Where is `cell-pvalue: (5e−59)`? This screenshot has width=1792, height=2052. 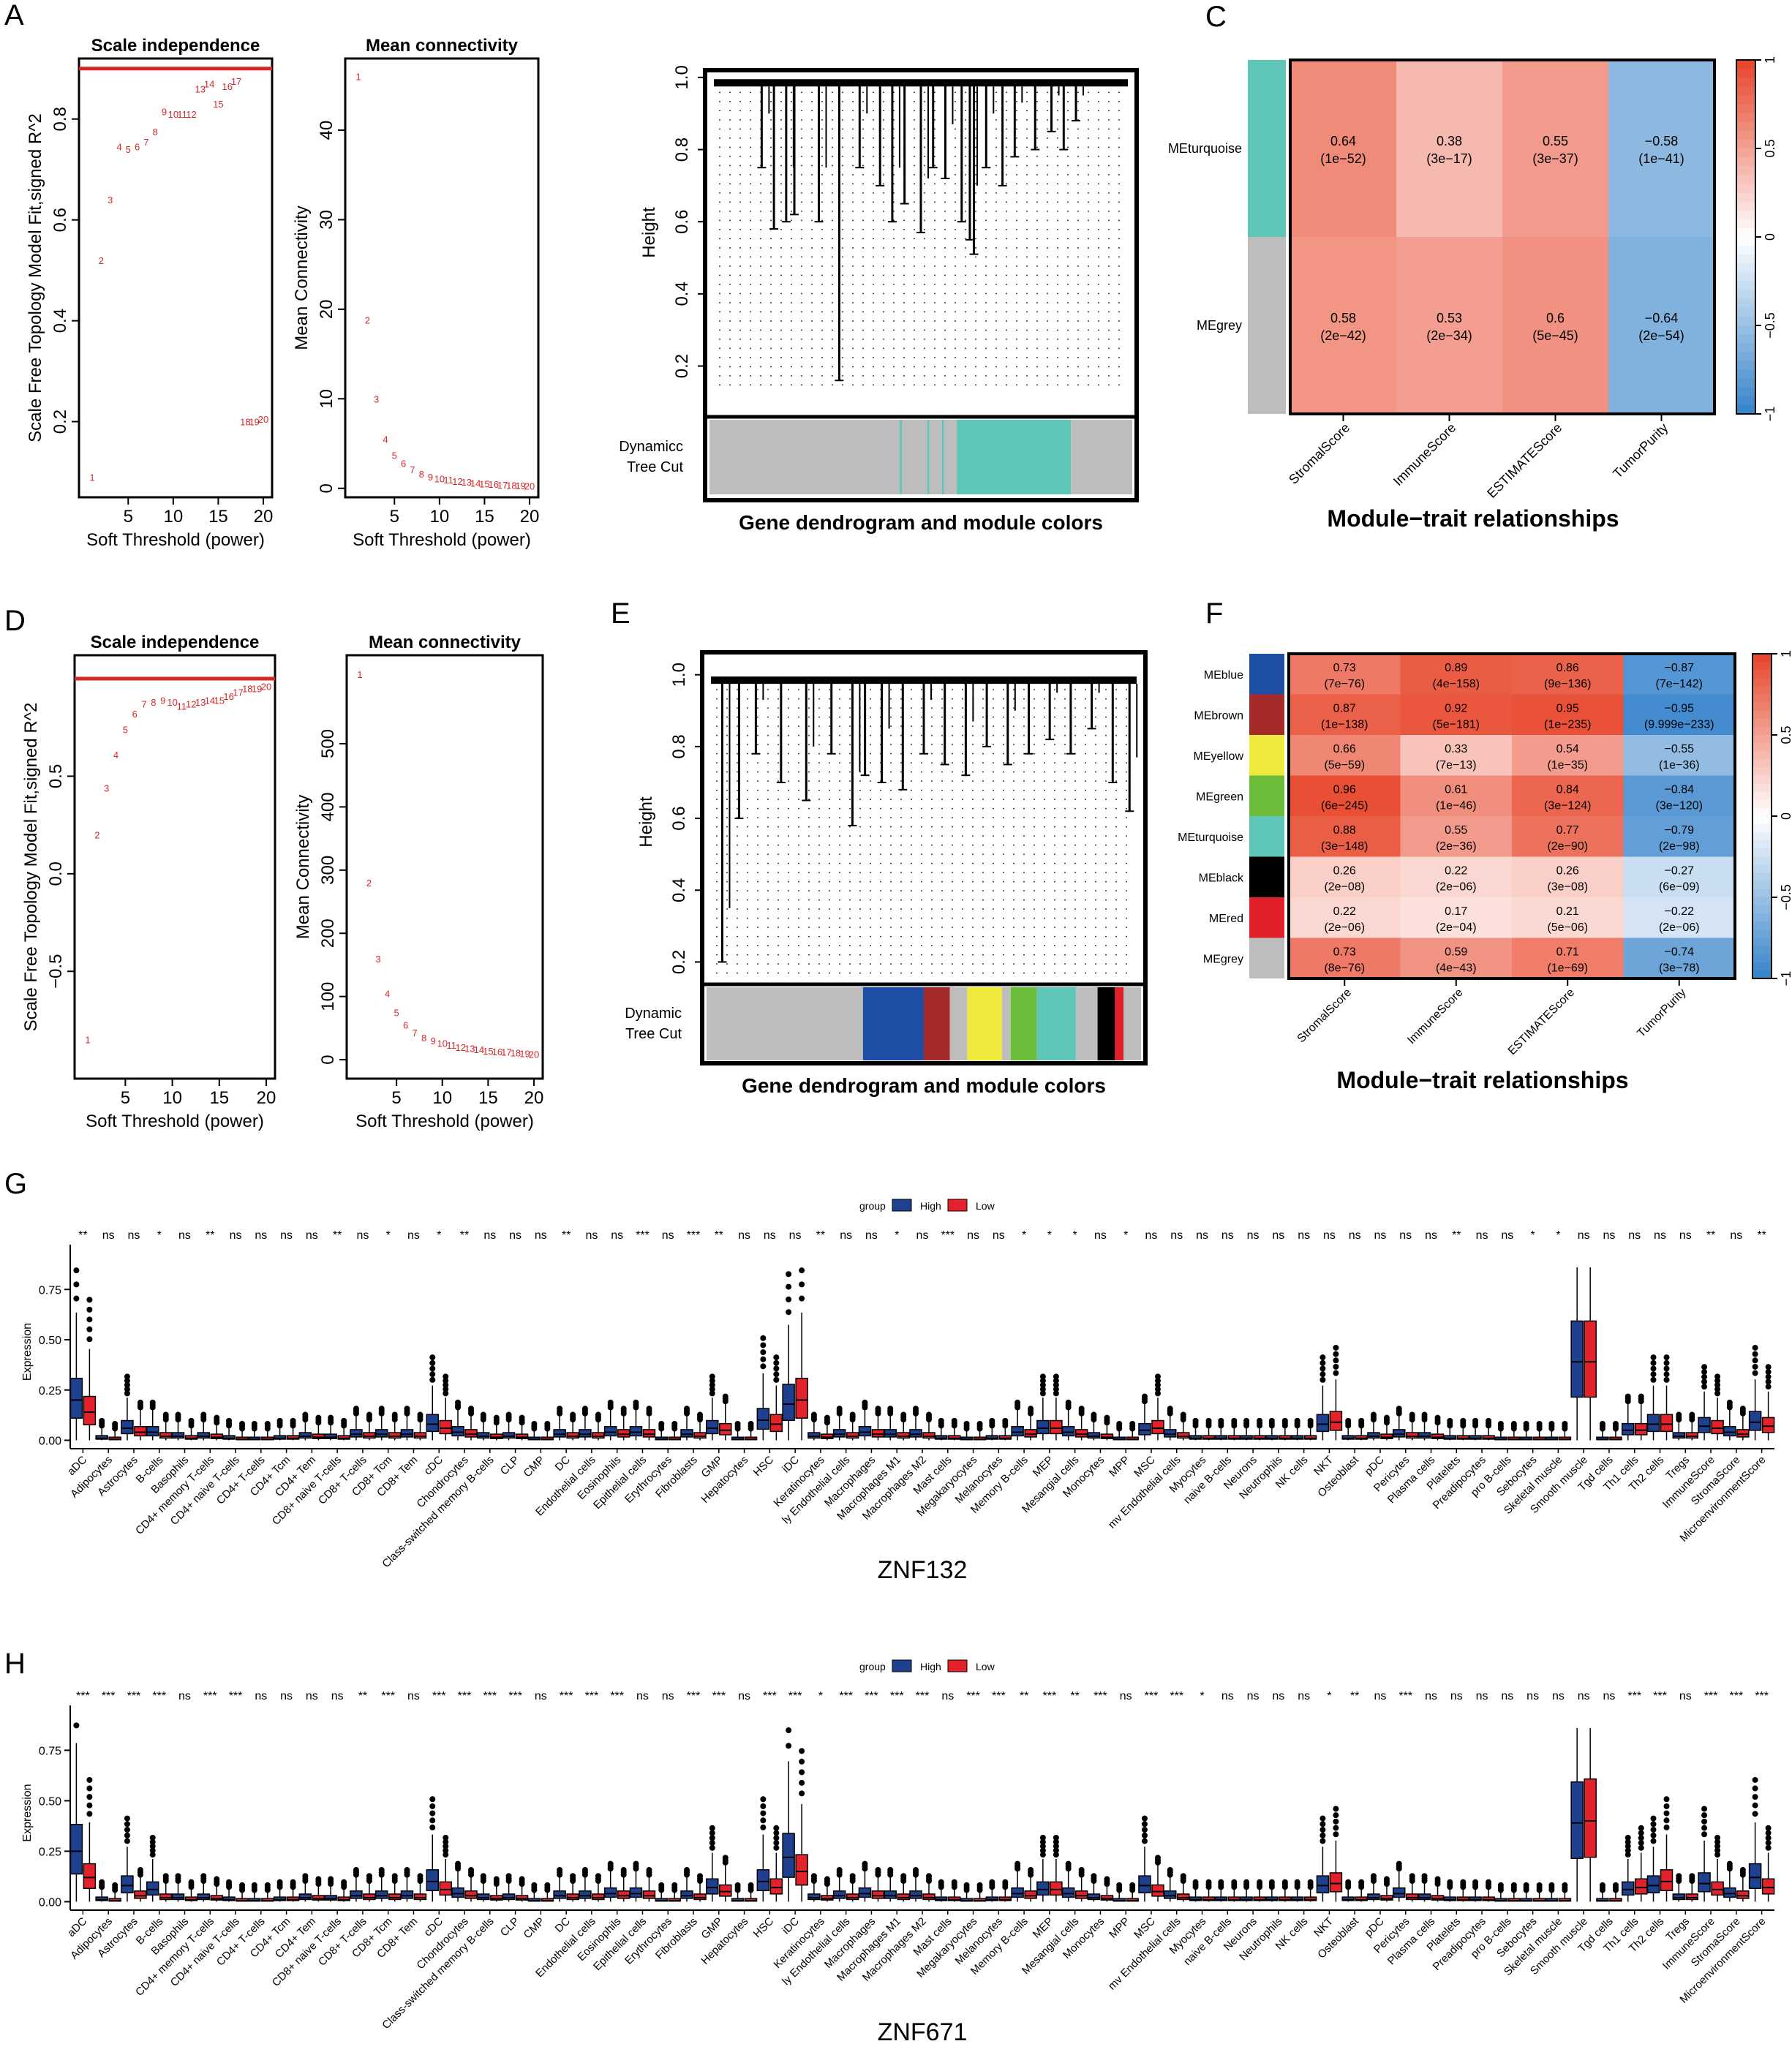
cell-pvalue: (5e−59) is located at coordinates (1344, 765).